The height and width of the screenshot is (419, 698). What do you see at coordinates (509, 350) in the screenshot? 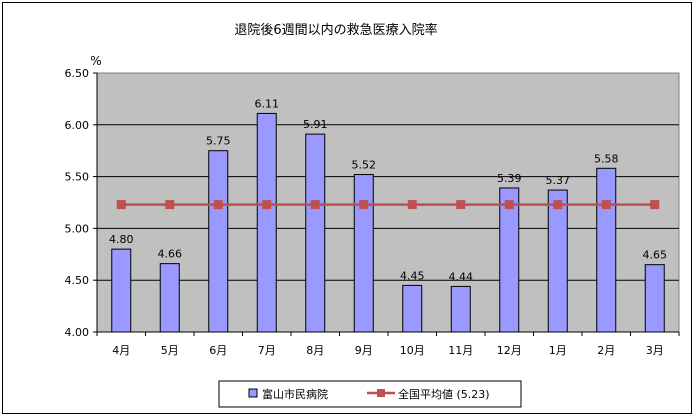
I see `x-tick-label: 12月` at bounding box center [509, 350].